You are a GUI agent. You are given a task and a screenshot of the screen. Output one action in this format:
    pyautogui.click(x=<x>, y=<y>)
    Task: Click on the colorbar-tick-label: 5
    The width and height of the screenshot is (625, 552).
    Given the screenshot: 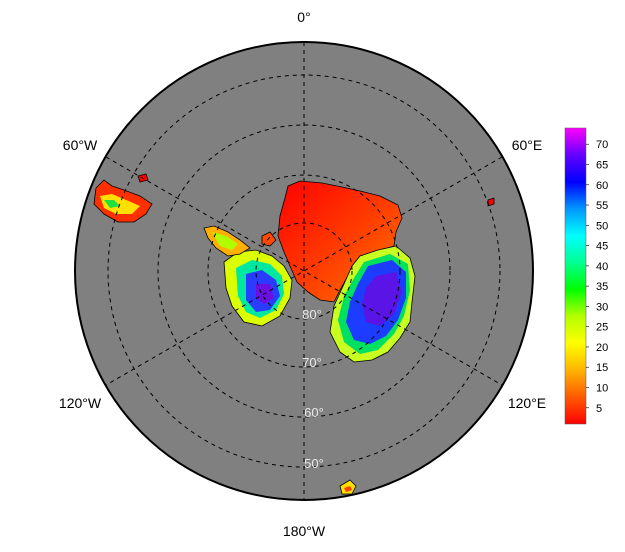 What is the action you would take?
    pyautogui.click(x=599, y=409)
    